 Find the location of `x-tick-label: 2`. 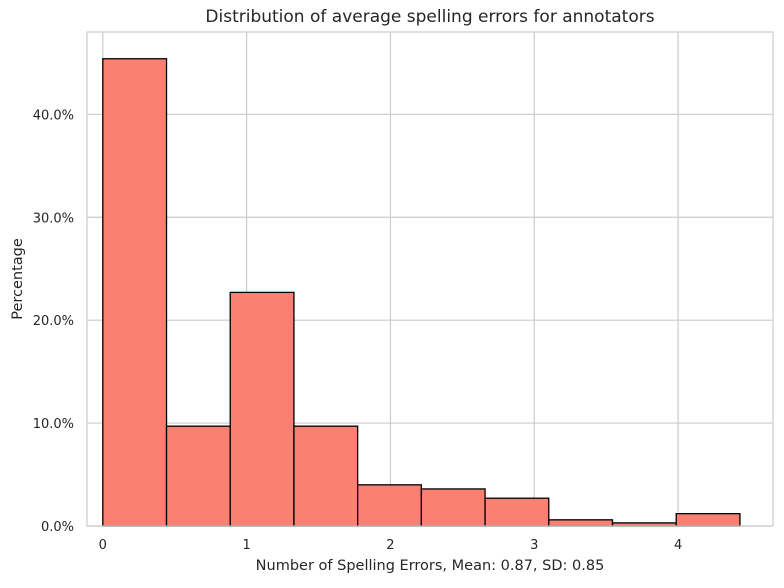

x-tick-label: 2 is located at coordinates (390, 545).